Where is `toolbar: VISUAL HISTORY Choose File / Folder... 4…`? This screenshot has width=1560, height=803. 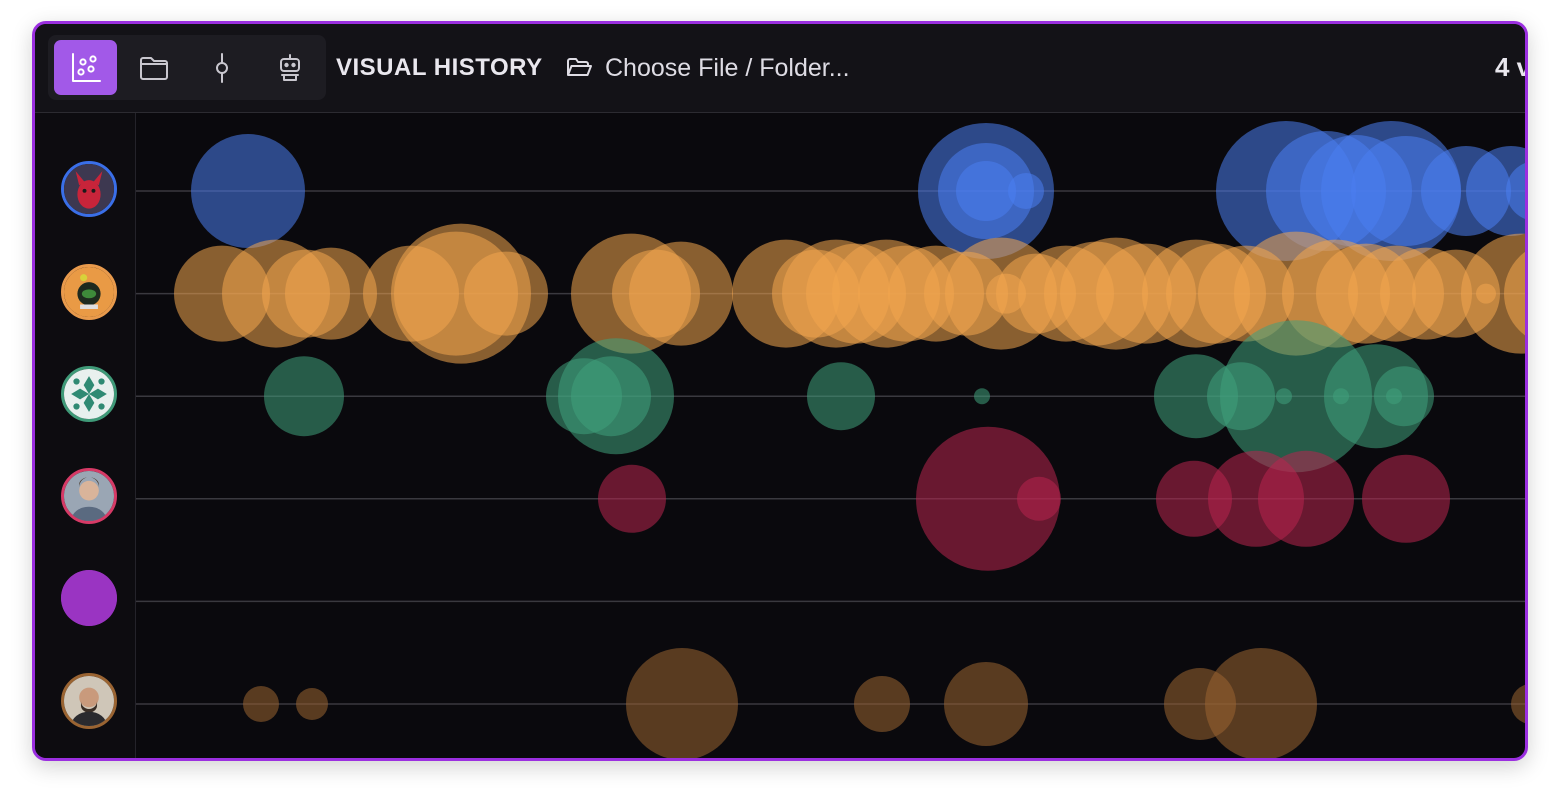 toolbar: VISUAL HISTORY Choose File / Folder... 4… is located at coordinates (780, 68).